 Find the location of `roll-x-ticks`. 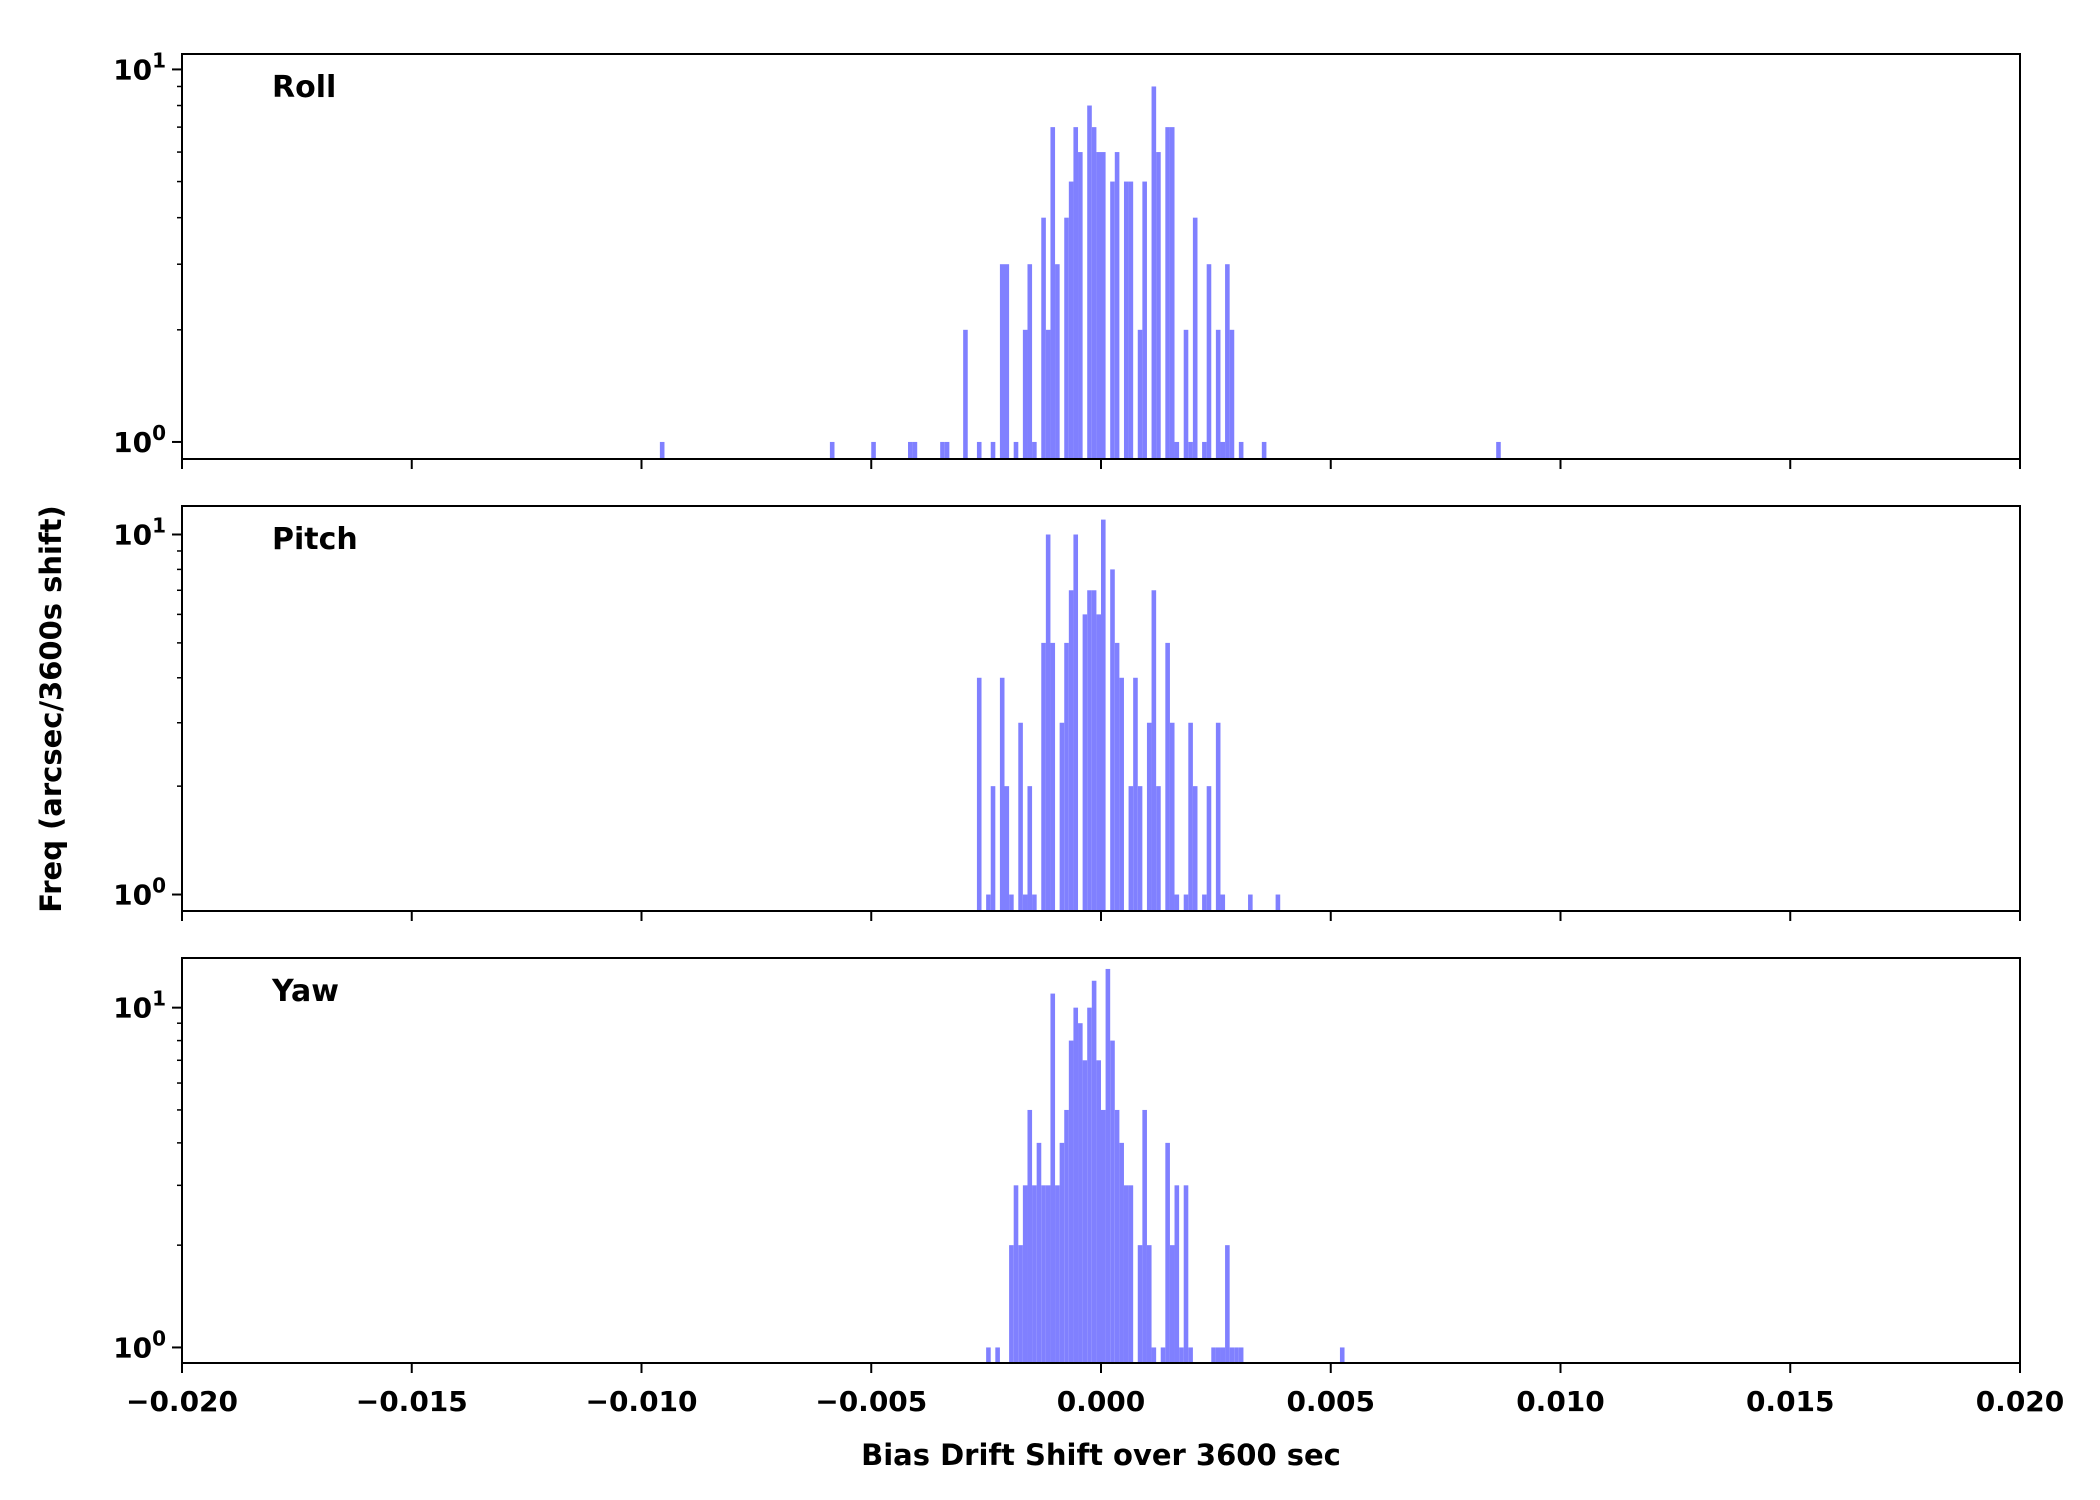

roll-x-ticks is located at coordinates (1101, 464).